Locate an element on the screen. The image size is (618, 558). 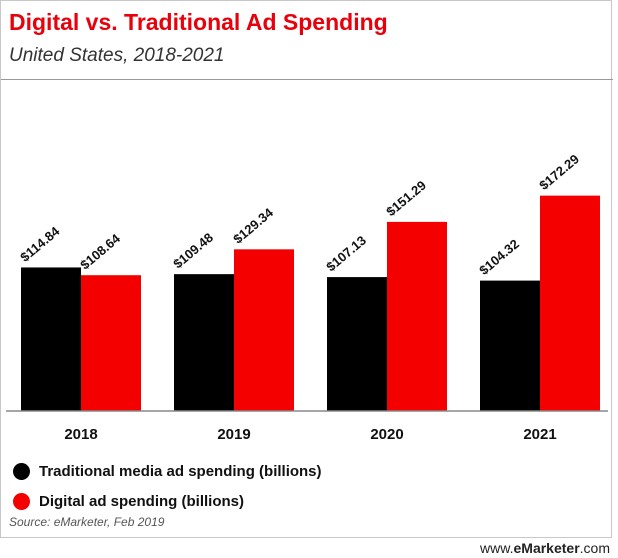
legend-label-traditional: Traditional media ad spending (billions) is located at coordinates (180, 471).